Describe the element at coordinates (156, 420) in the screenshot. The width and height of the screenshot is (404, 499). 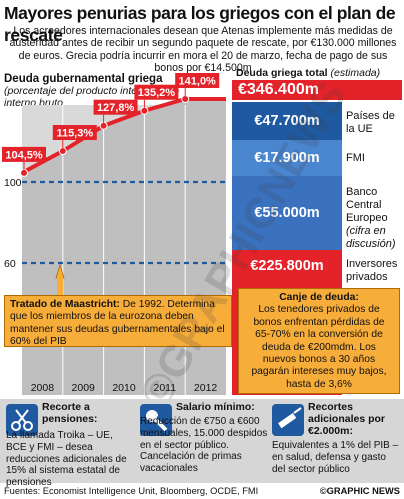
I see `wrench-icon` at that location.